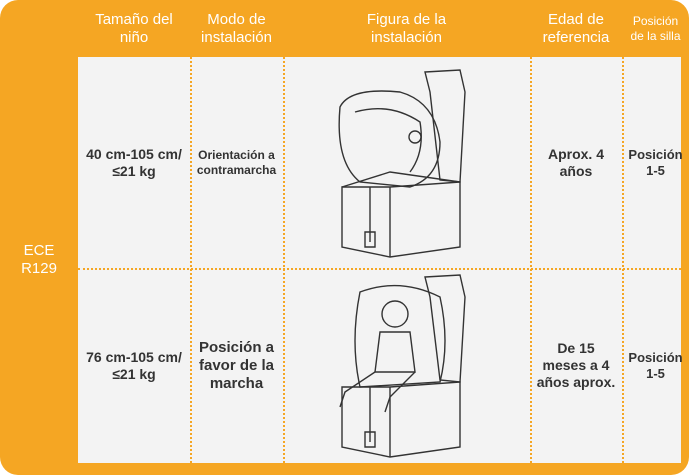  I want to click on header: Figura de la instalación, so click(406, 28).